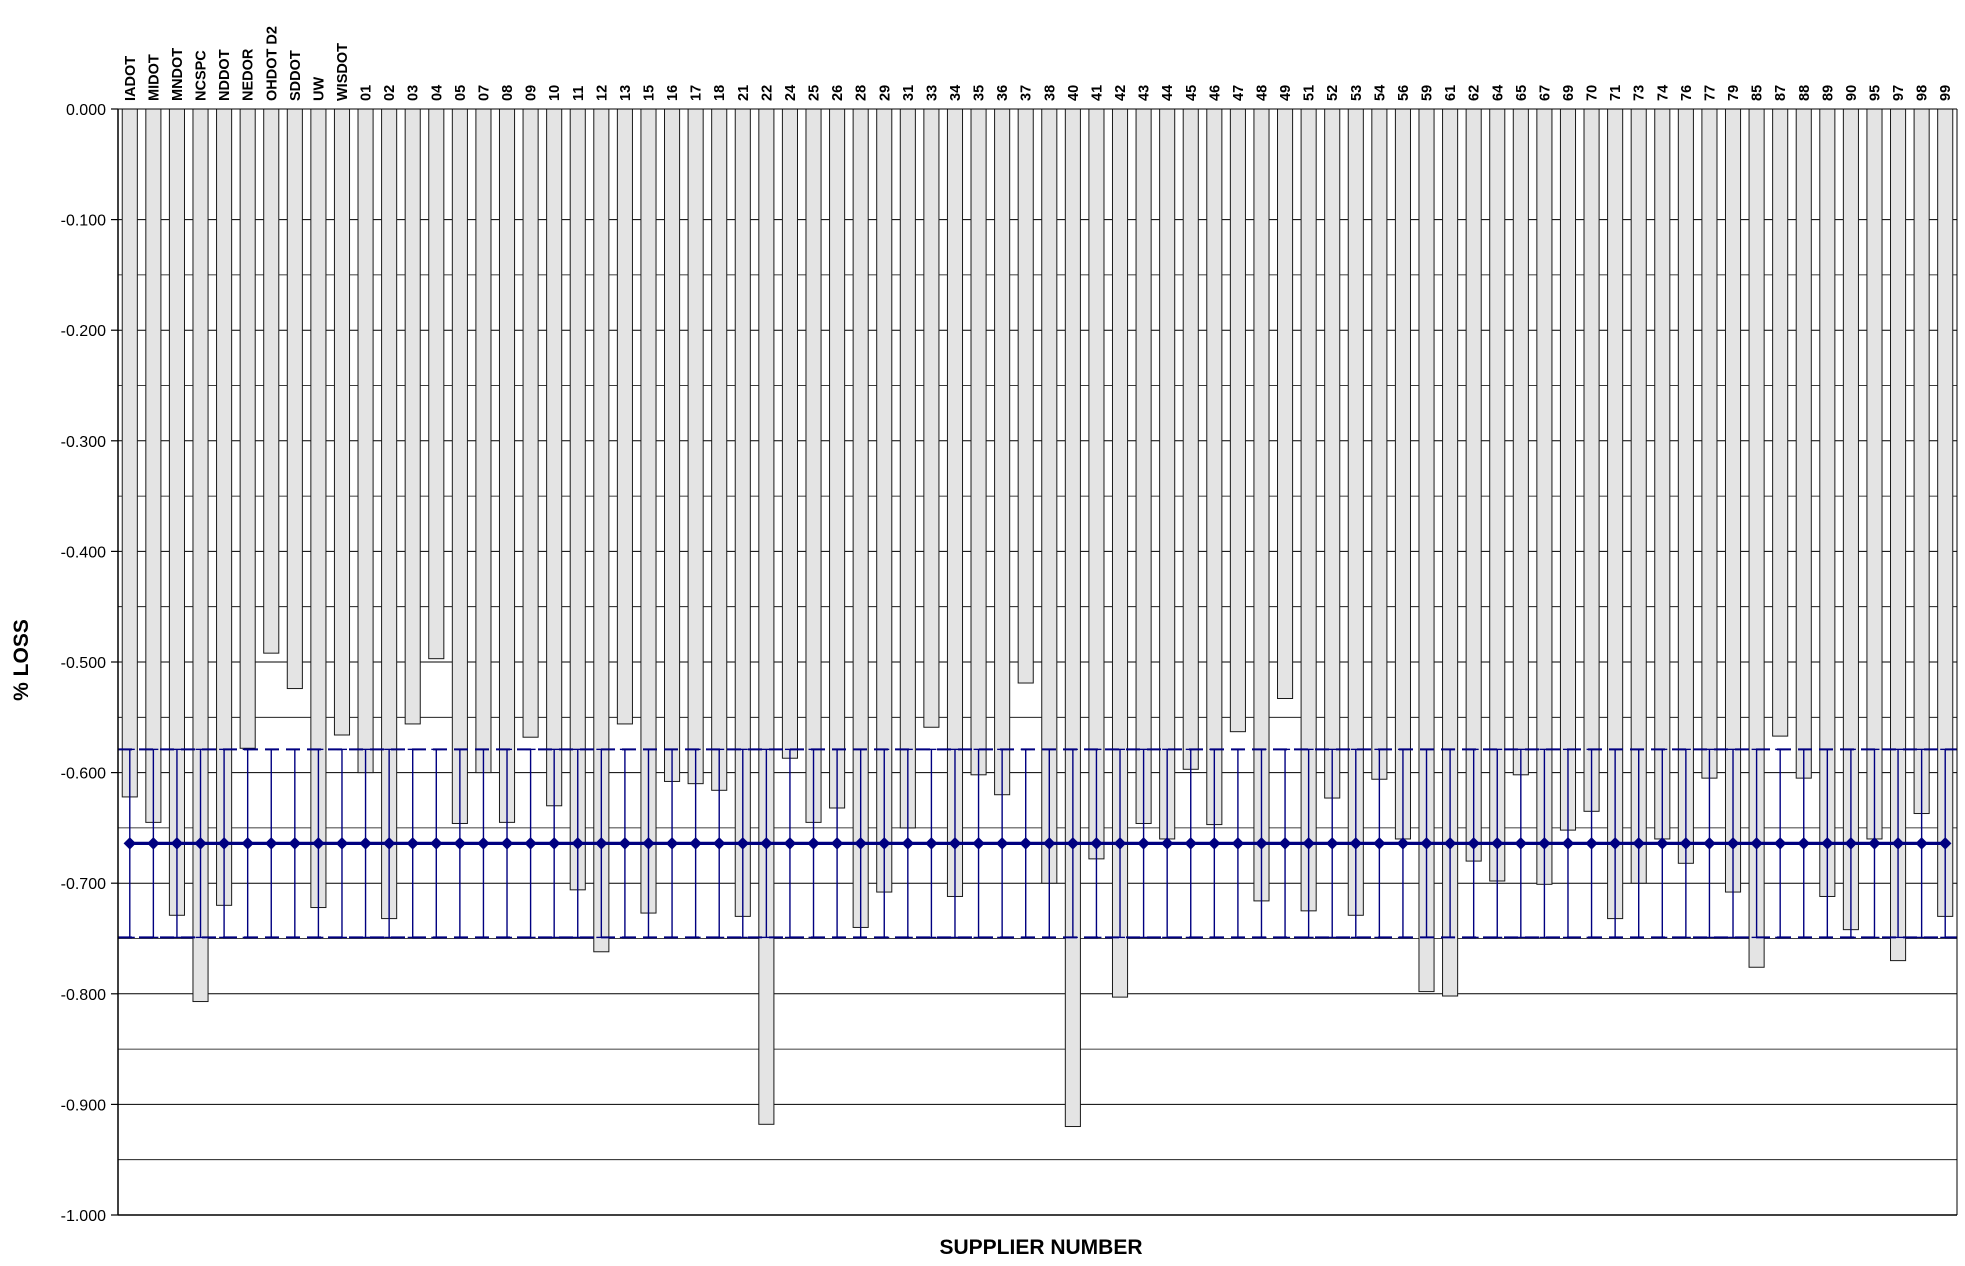  Describe the element at coordinates (296, 75) in the screenshot. I see `x-tick-label: SDDOT` at that location.